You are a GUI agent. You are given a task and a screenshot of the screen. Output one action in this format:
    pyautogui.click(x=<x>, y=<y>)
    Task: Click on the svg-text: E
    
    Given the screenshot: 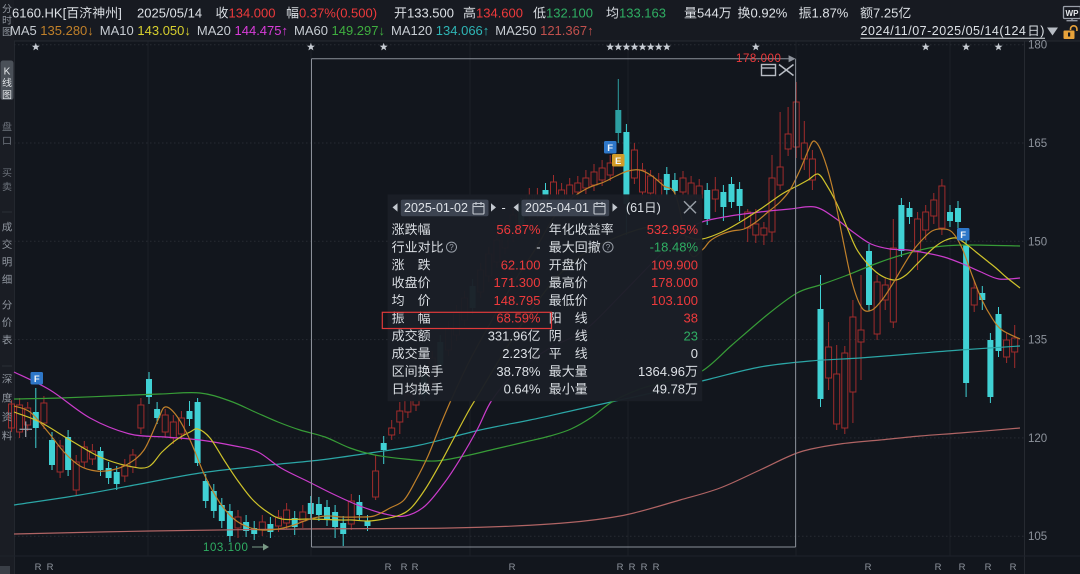 What is the action you would take?
    pyautogui.click(x=618, y=161)
    